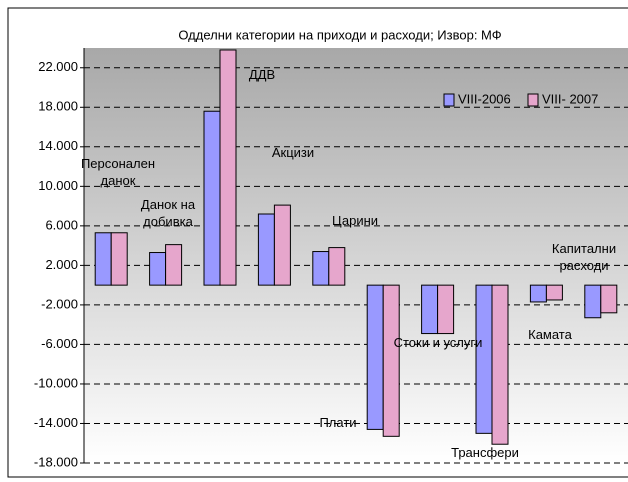 This screenshot has width=628, height=482. What do you see at coordinates (58, 145) in the screenshot?
I see `y-tick-label: 14.000` at bounding box center [58, 145].